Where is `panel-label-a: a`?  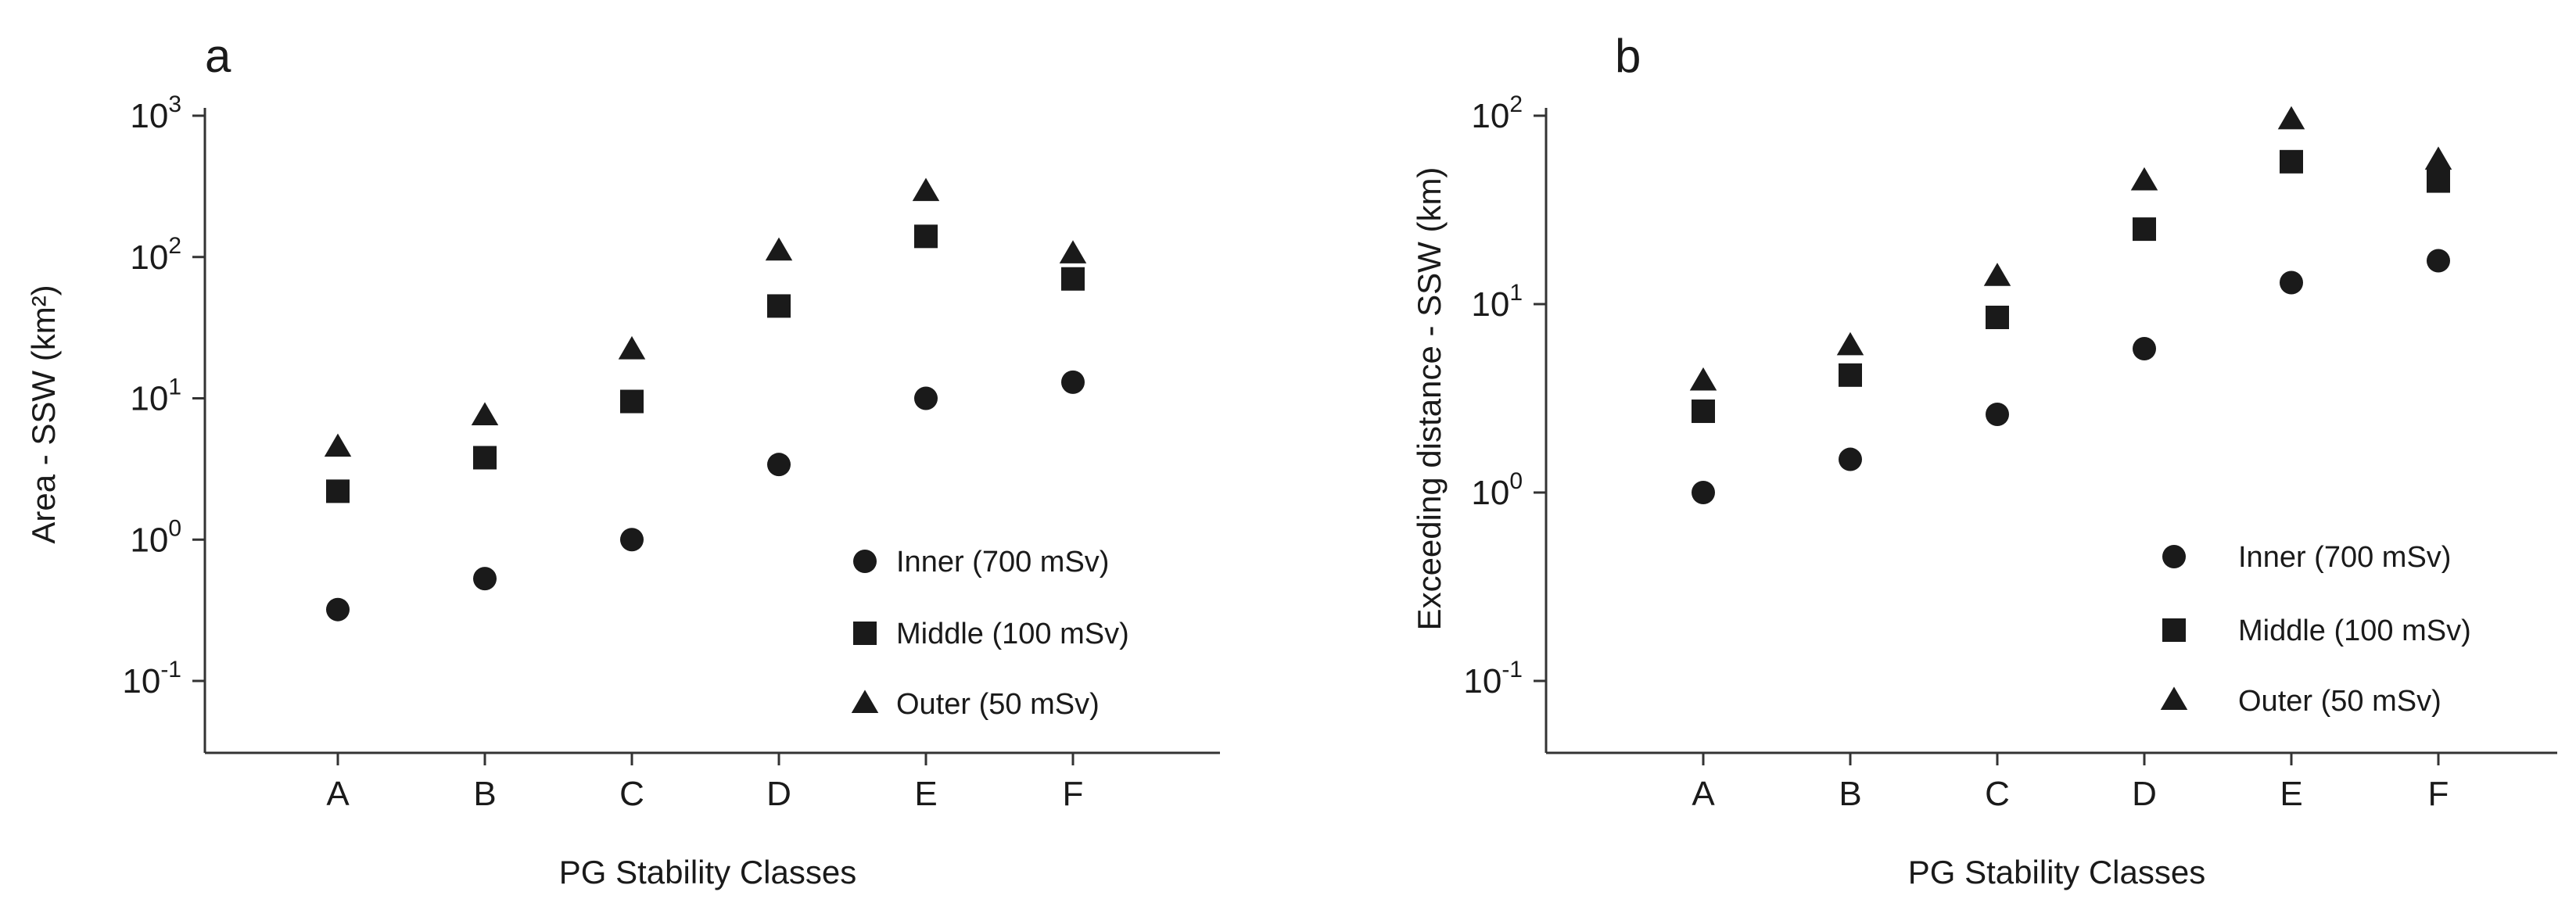
panel-label-a: a is located at coordinates (218, 56).